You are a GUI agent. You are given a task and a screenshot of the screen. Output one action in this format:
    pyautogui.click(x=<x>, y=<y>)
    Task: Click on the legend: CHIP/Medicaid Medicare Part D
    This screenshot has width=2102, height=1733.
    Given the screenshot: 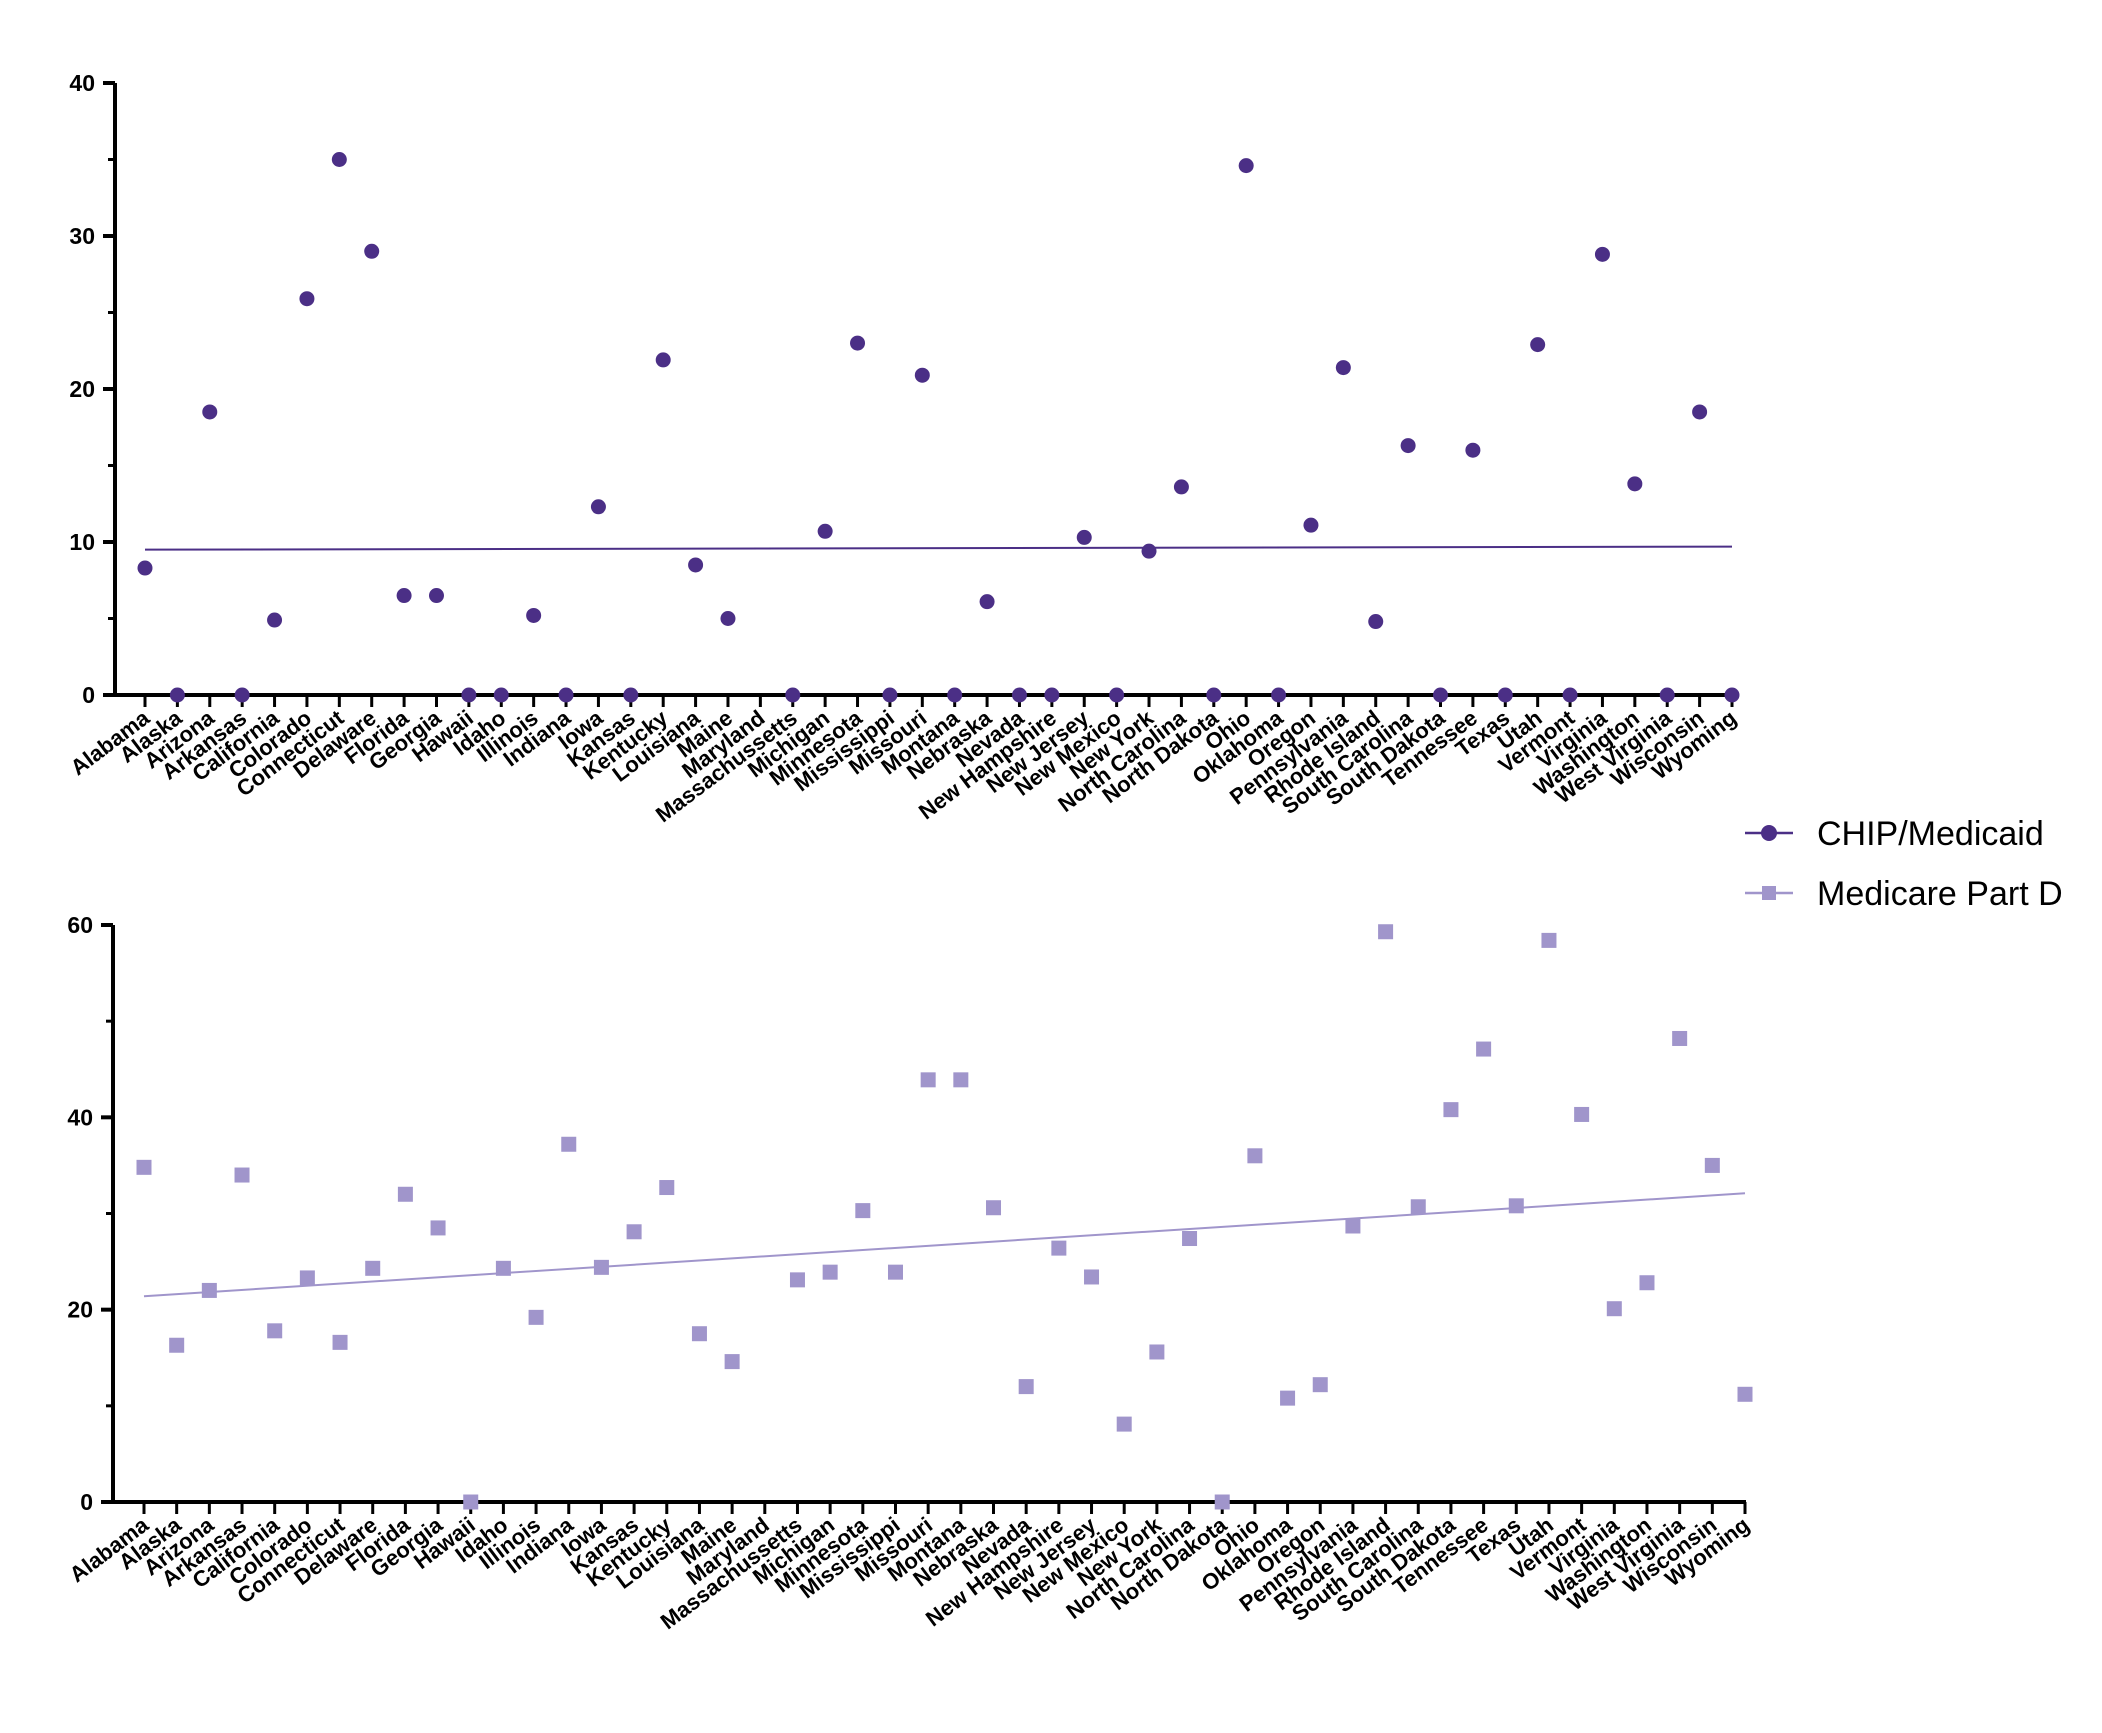 What is the action you would take?
    pyautogui.click(x=1904, y=864)
    